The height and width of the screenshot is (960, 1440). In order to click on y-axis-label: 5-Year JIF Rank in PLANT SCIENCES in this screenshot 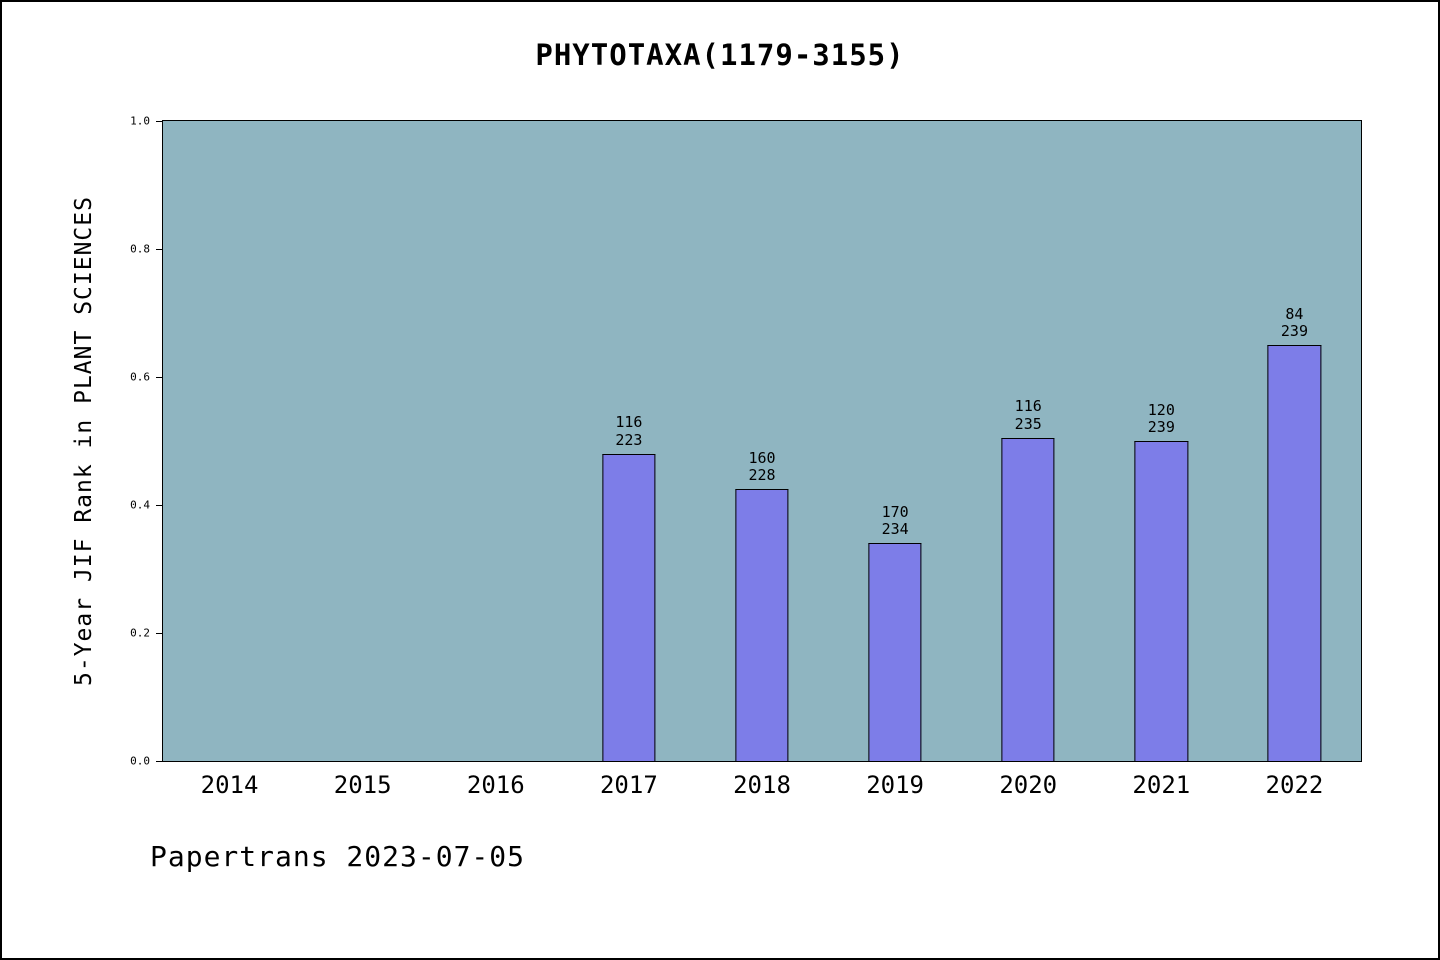, I will do `click(84, 441)`.